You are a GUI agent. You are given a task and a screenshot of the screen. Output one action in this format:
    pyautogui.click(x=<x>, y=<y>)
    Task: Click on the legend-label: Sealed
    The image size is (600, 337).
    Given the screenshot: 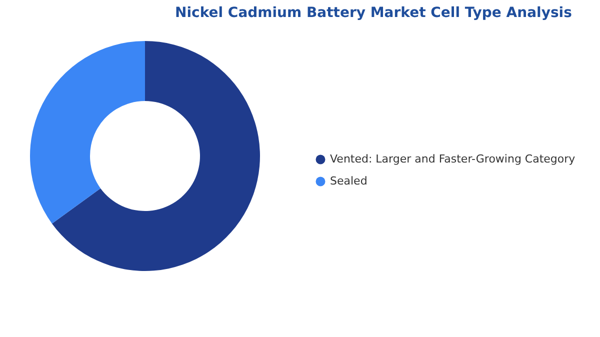 What is the action you would take?
    pyautogui.click(x=349, y=181)
    